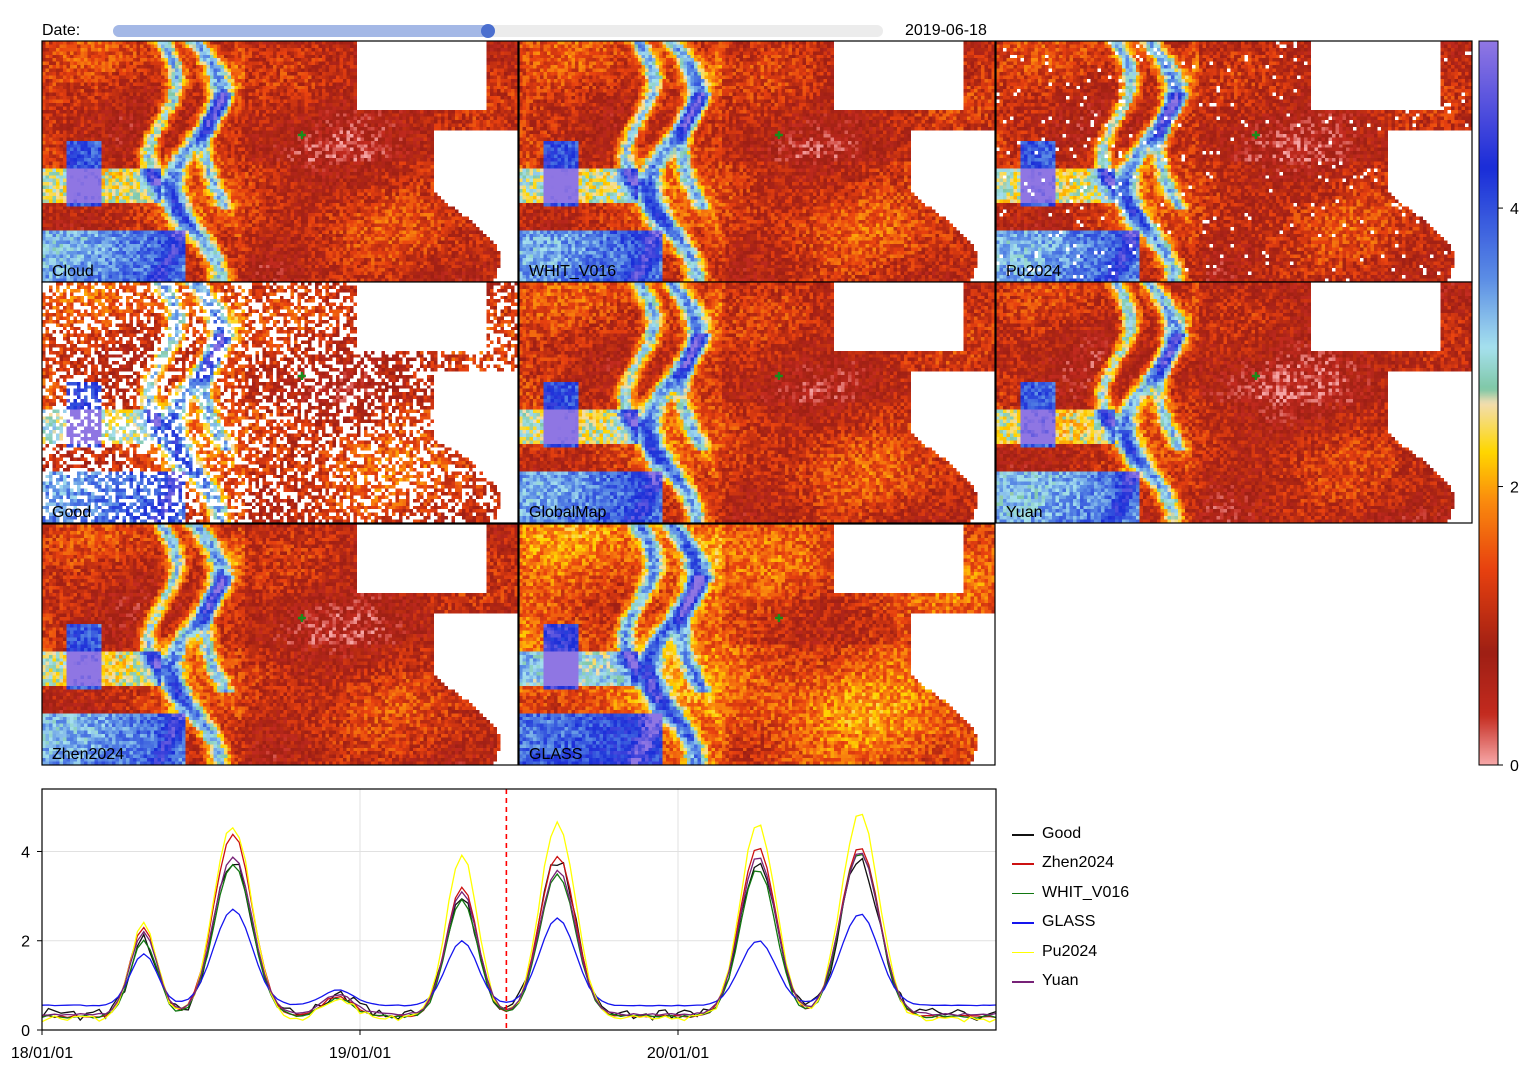 The height and width of the screenshot is (1080, 1540). I want to click on y-tick-label: 4, so click(25, 852).